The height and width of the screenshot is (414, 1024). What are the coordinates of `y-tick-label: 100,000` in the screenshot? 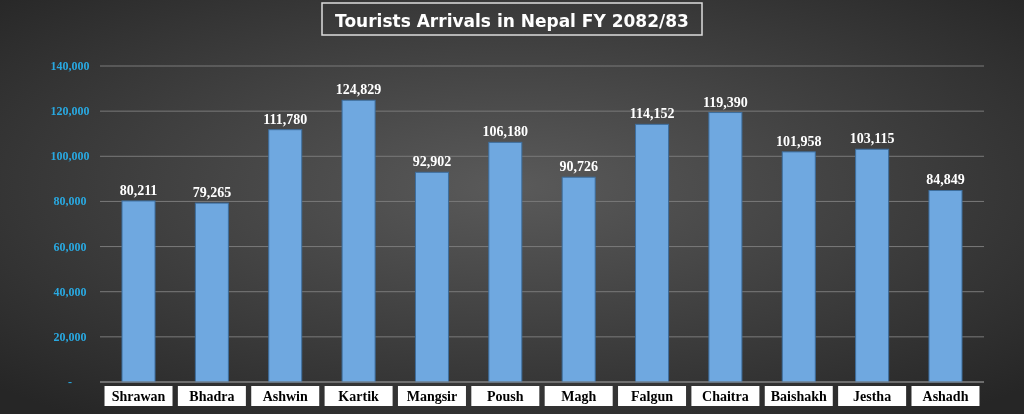 It's located at (70, 156).